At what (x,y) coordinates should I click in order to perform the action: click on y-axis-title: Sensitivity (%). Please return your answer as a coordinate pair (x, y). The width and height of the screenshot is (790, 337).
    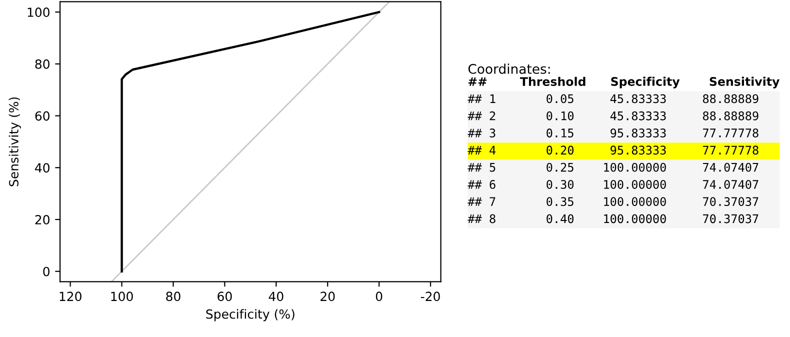
    Looking at the image, I should click on (14, 141).